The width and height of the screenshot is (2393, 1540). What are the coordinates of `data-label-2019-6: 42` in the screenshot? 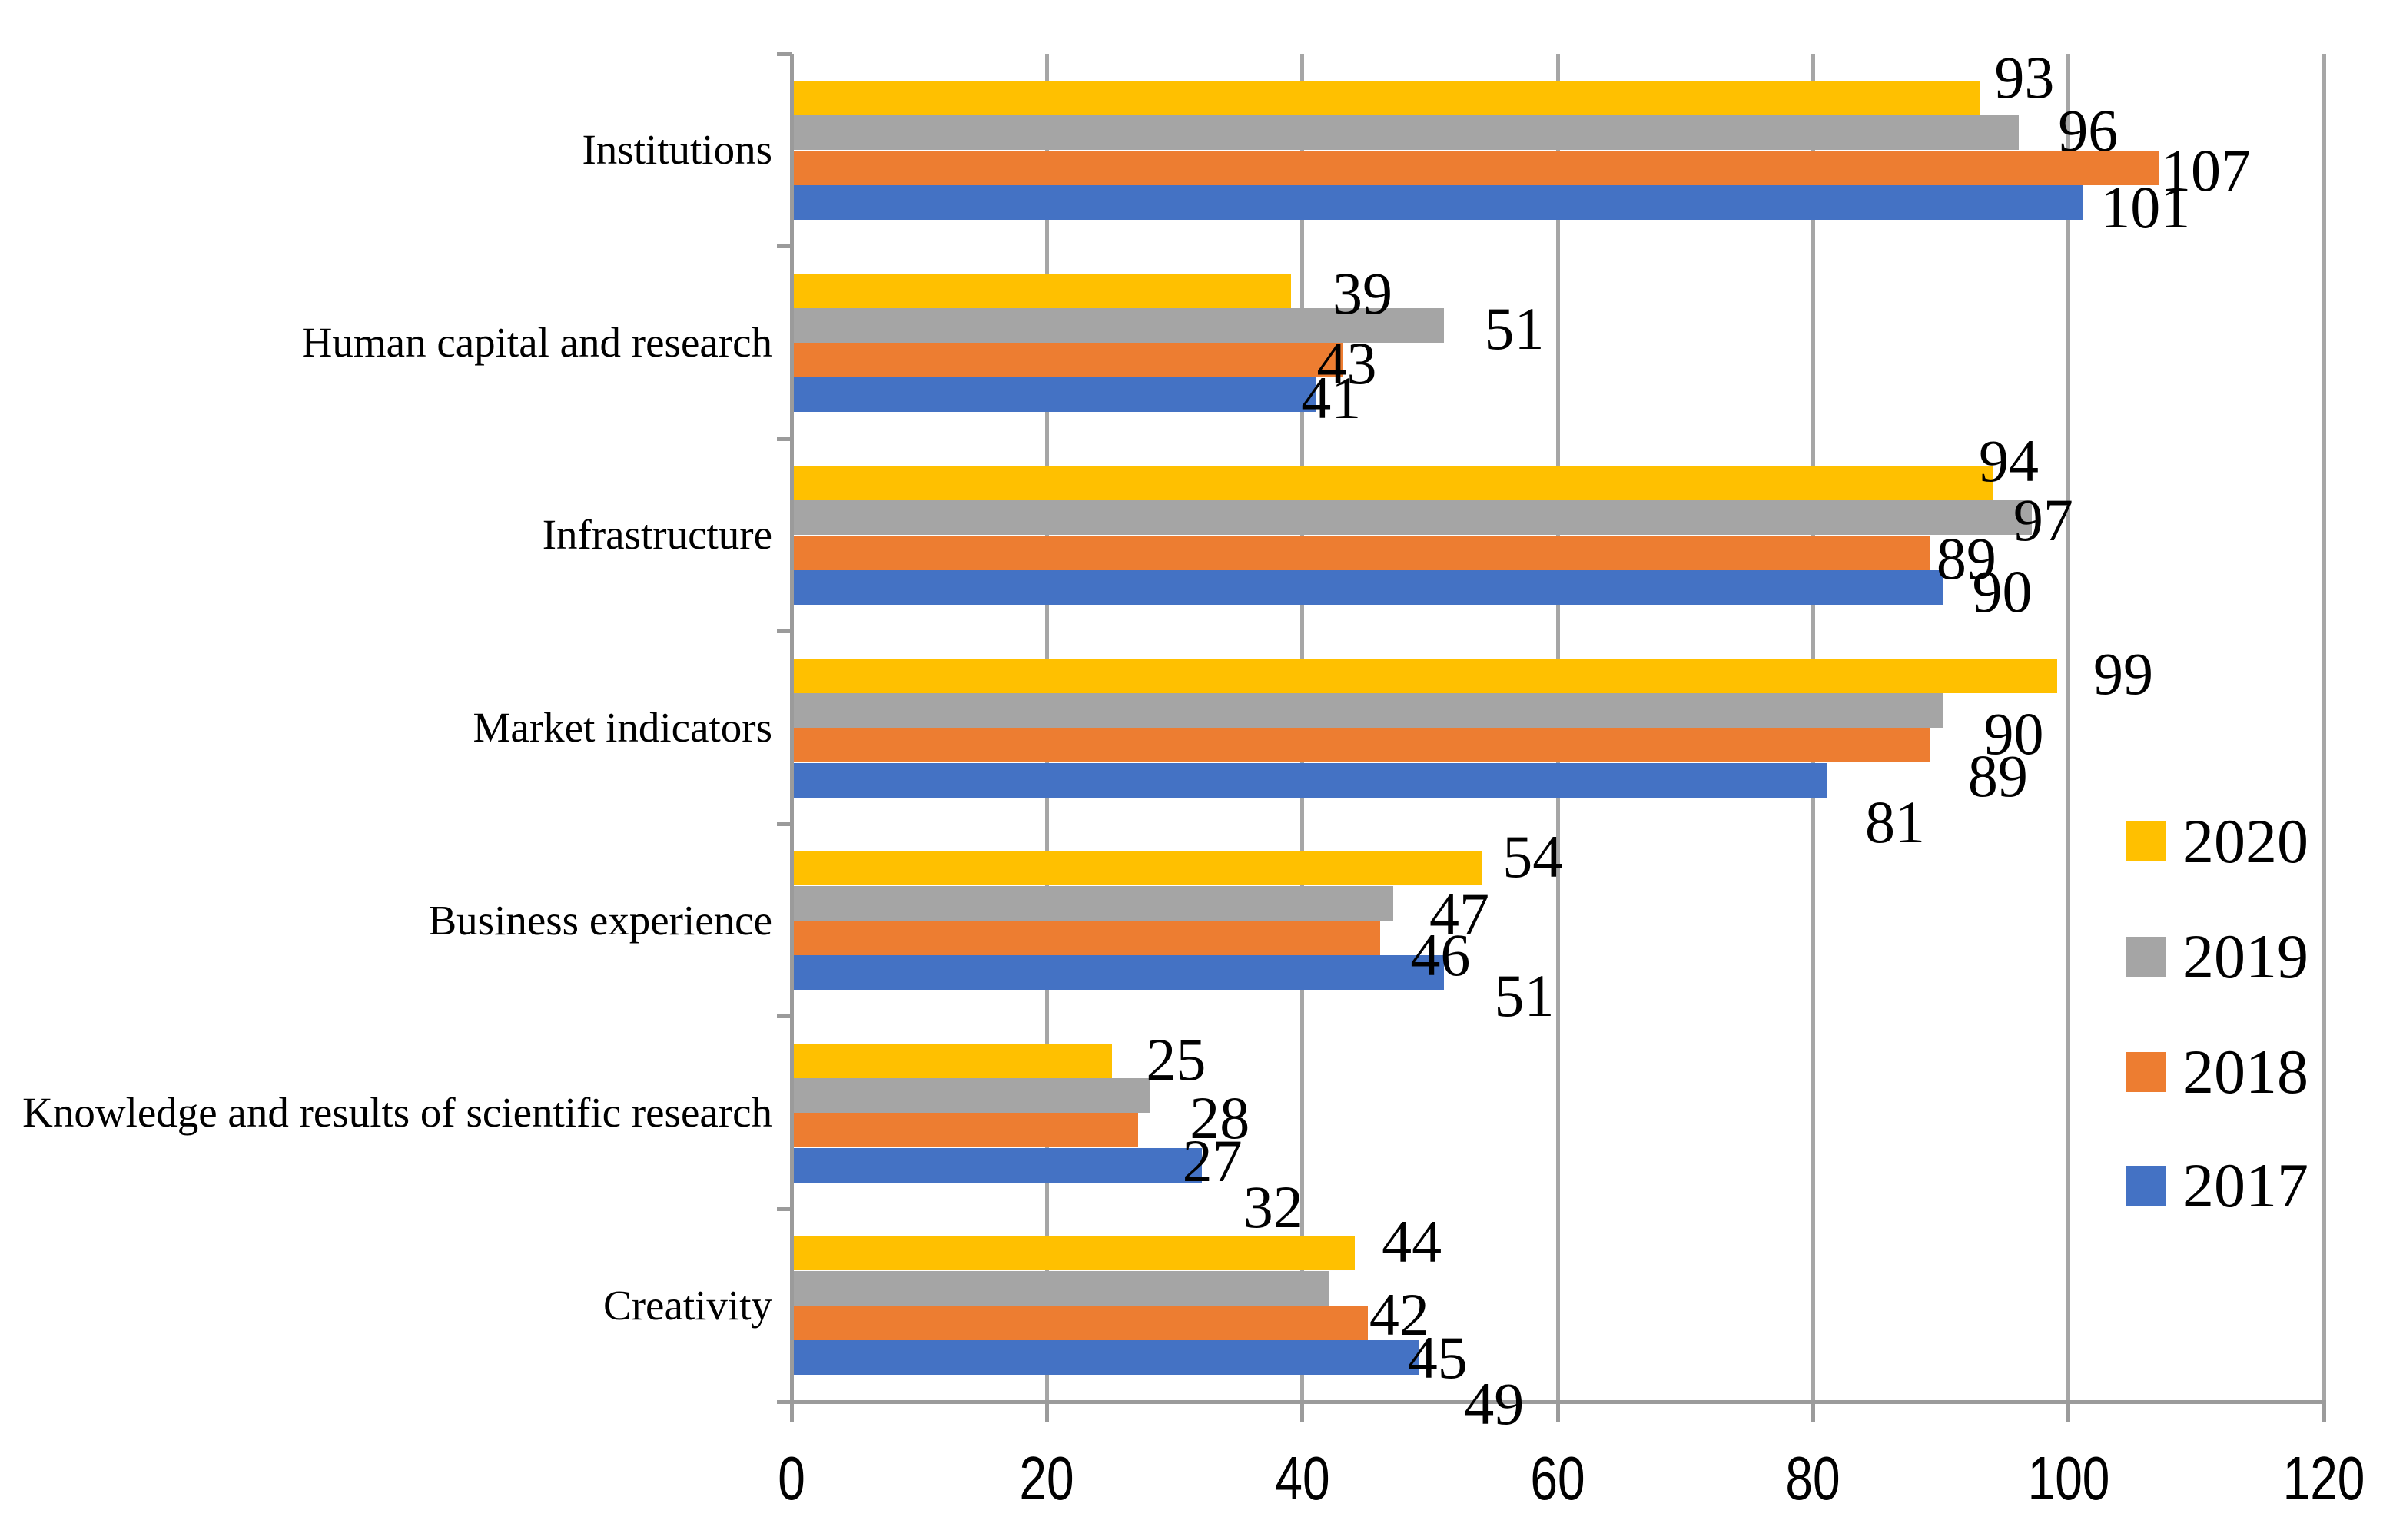 It's located at (1399, 1315).